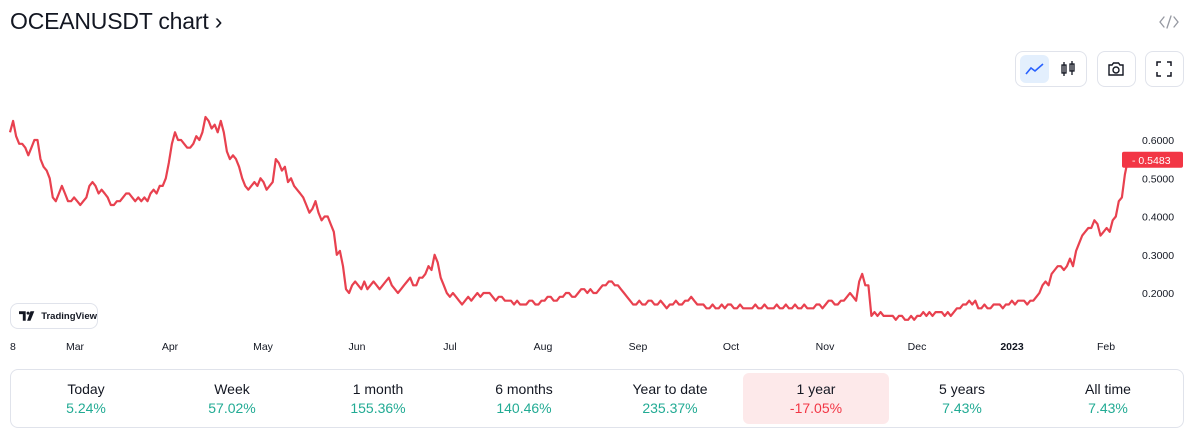 The height and width of the screenshot is (436, 1198). I want to click on line-chart-button, so click(1034, 69).